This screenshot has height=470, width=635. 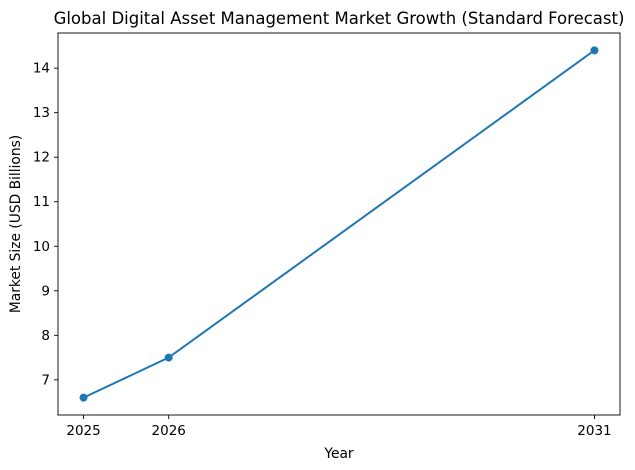 What do you see at coordinates (45, 380) in the screenshot?
I see `y-tick-label: 7` at bounding box center [45, 380].